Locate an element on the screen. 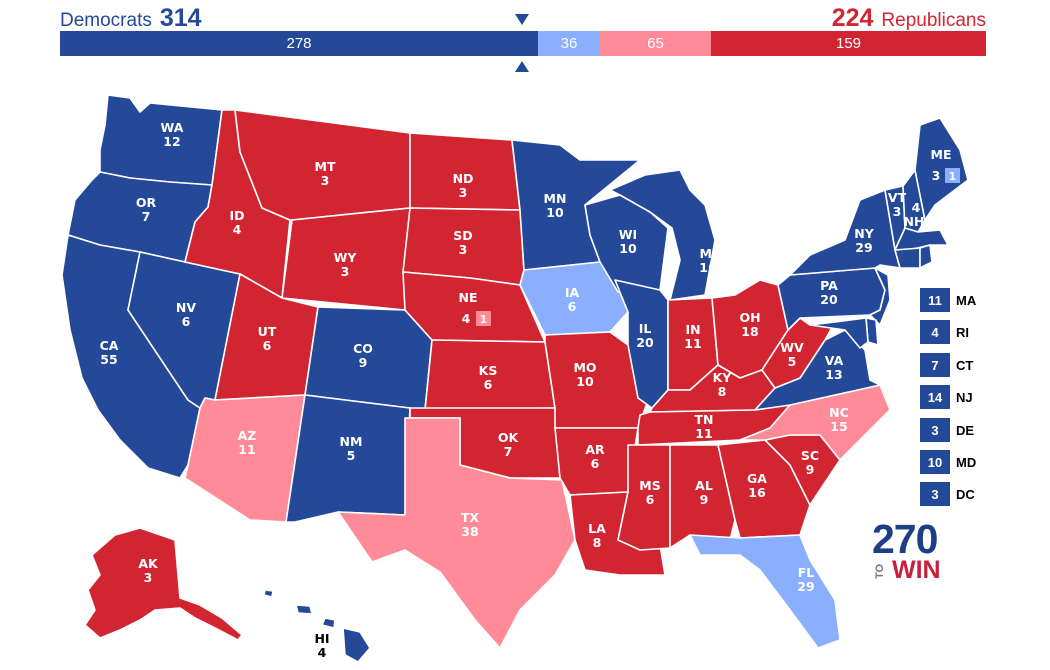 The width and height of the screenshot is (1050, 670). votes-AZ: 11 is located at coordinates (246, 449).